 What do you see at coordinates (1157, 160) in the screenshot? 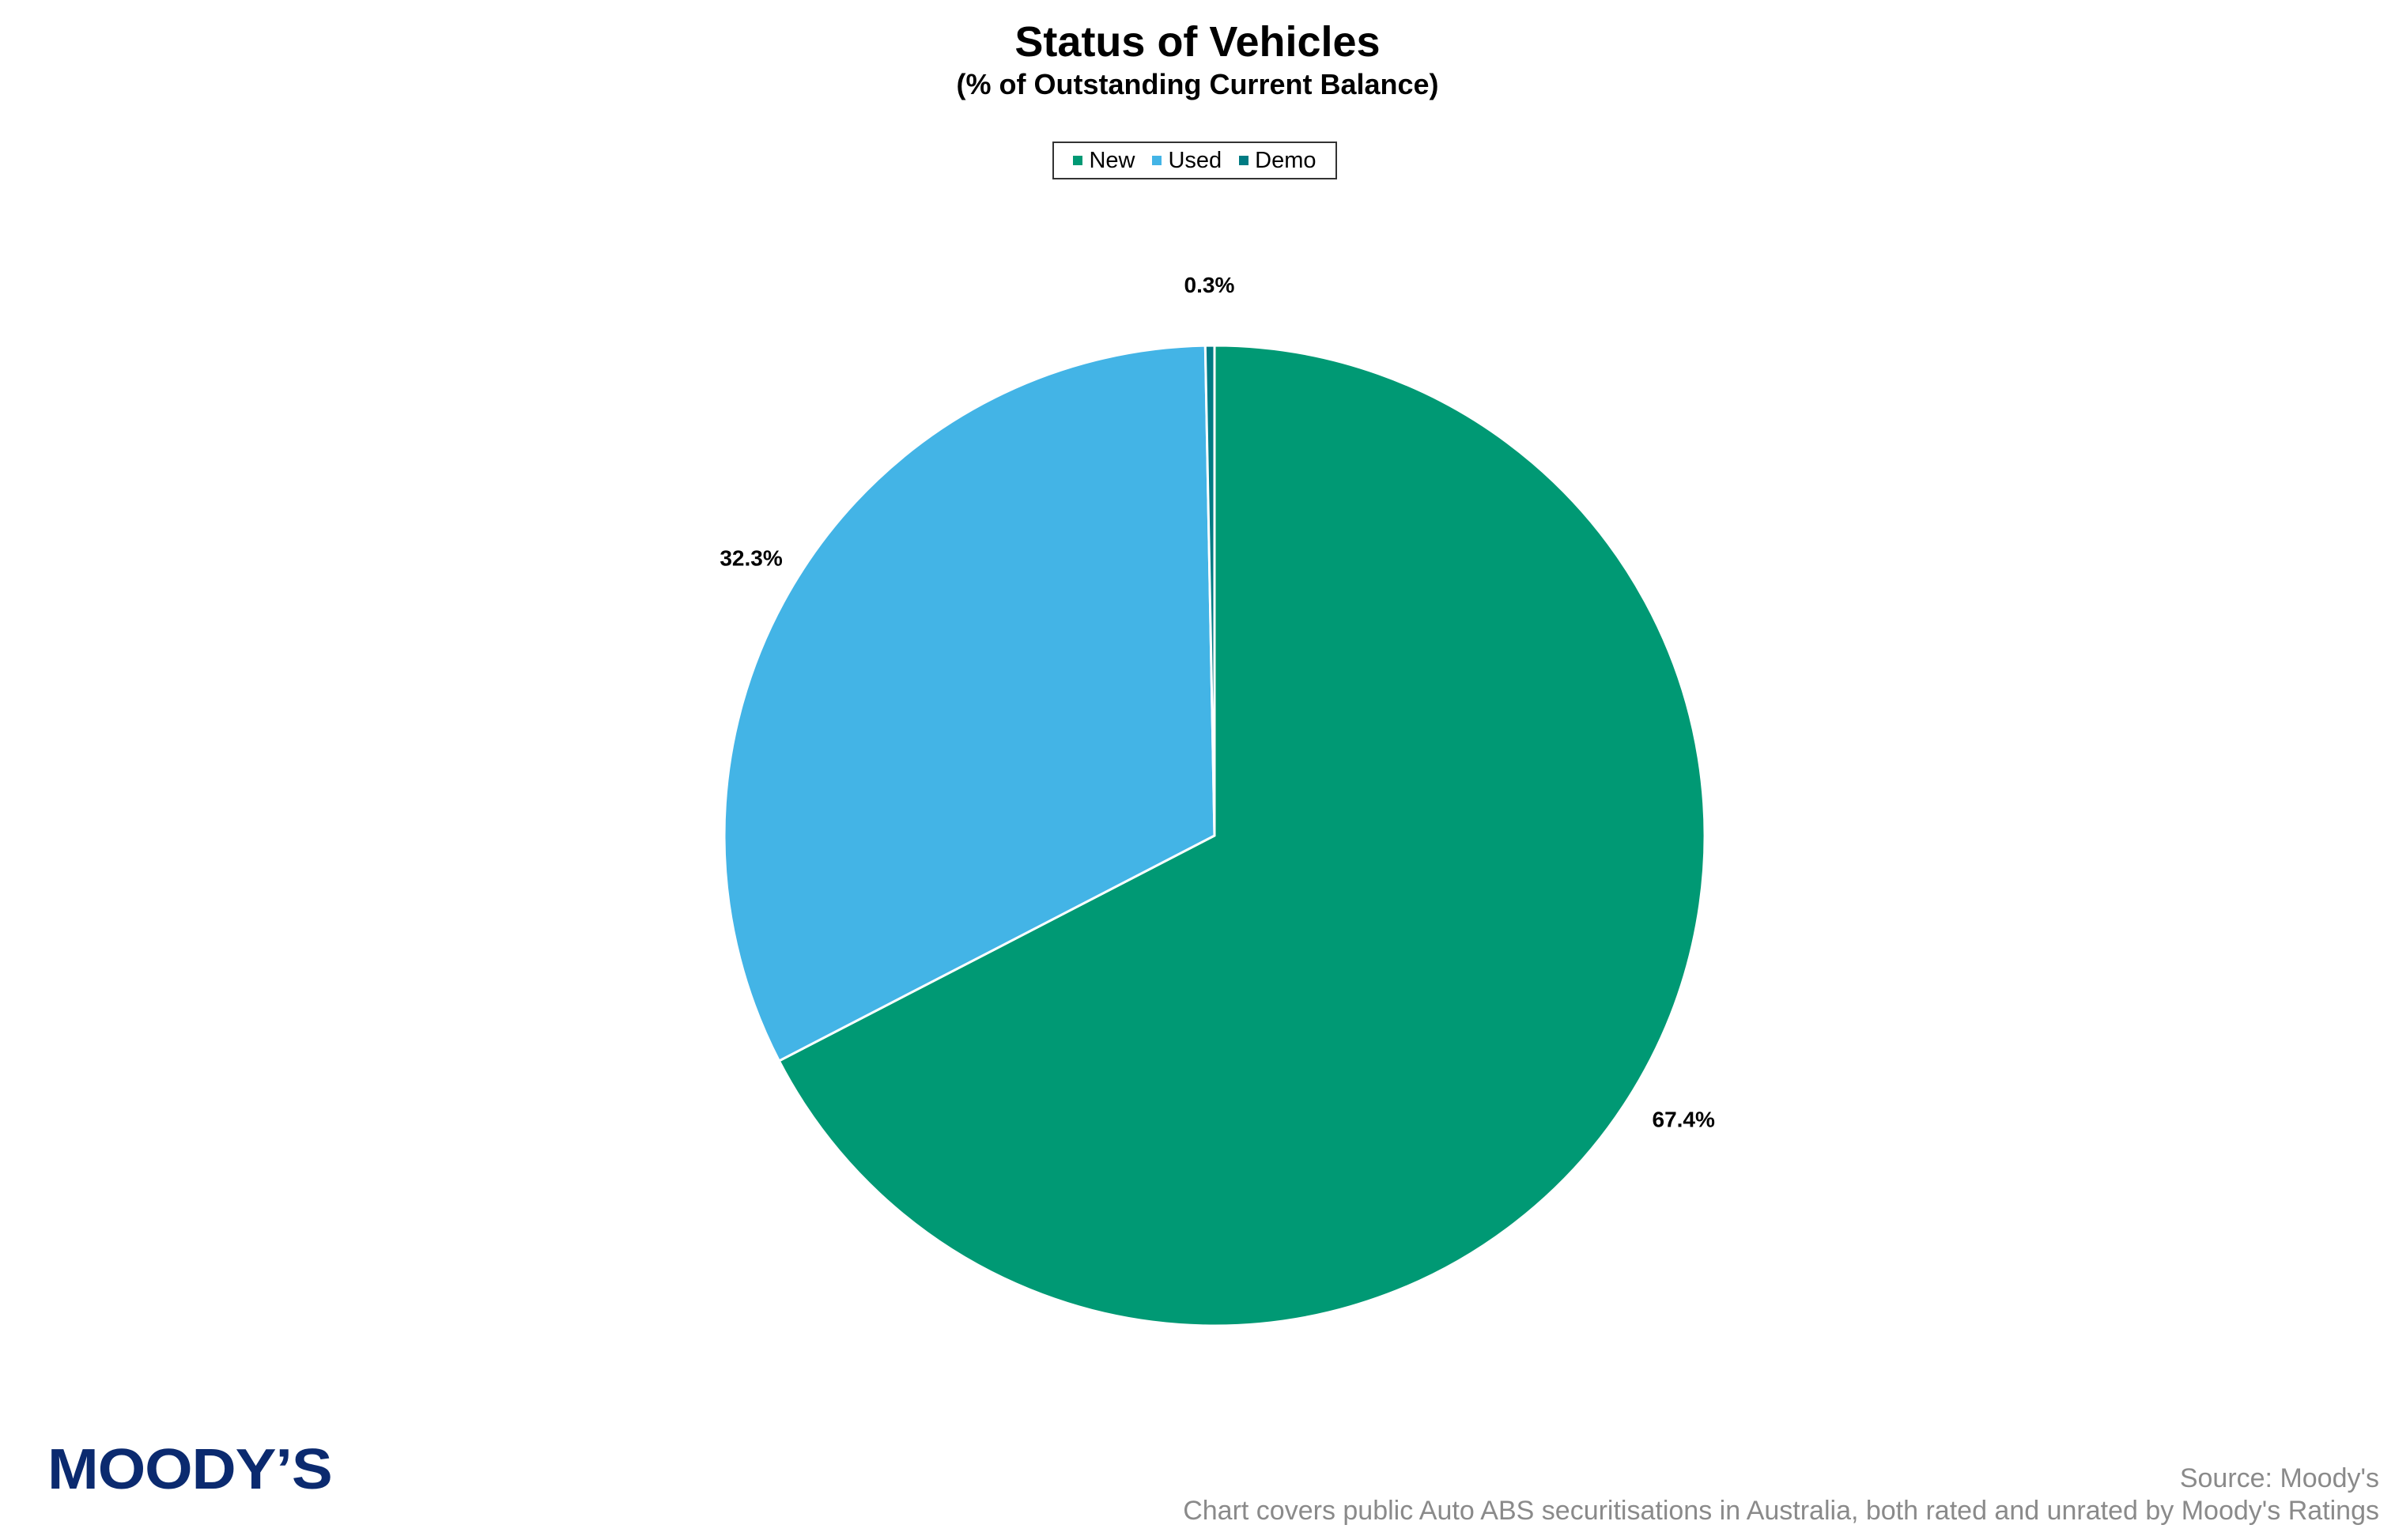
I see `legend-swatch-used` at bounding box center [1157, 160].